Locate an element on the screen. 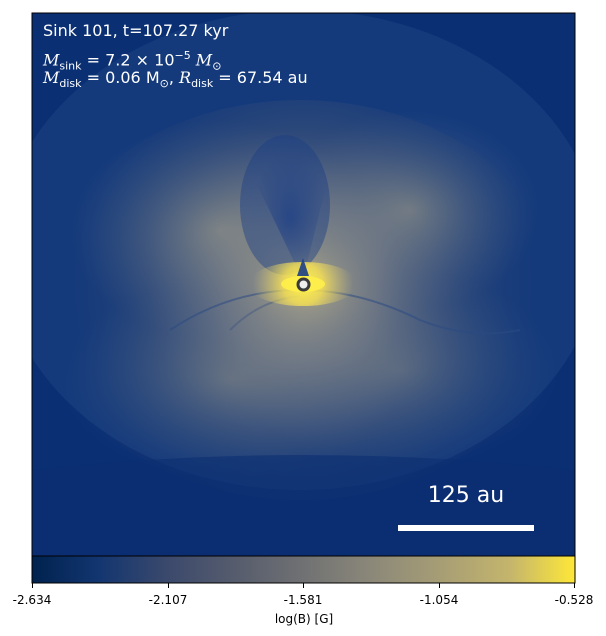 This screenshot has height=636, width=606. msink-exponent: −5 is located at coordinates (182, 55).